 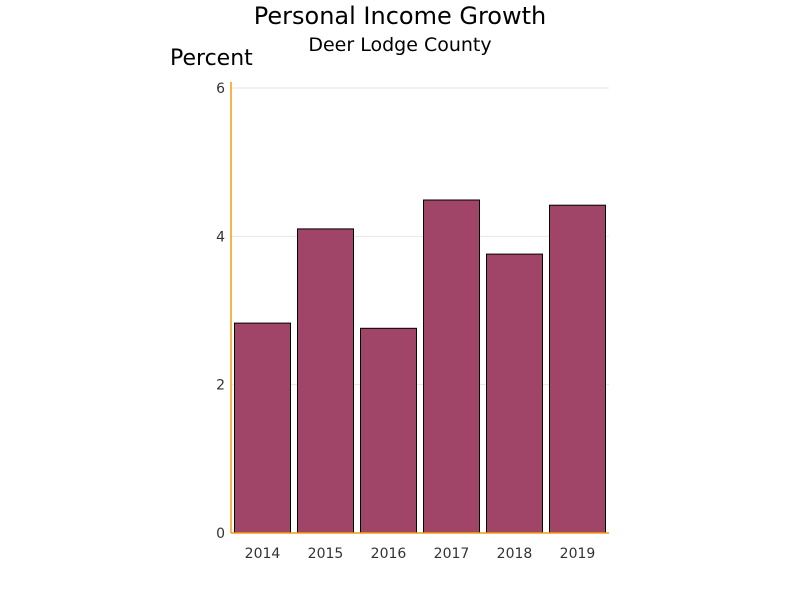 What do you see at coordinates (578, 554) in the screenshot?
I see `x-tick-label-2019: 2019` at bounding box center [578, 554].